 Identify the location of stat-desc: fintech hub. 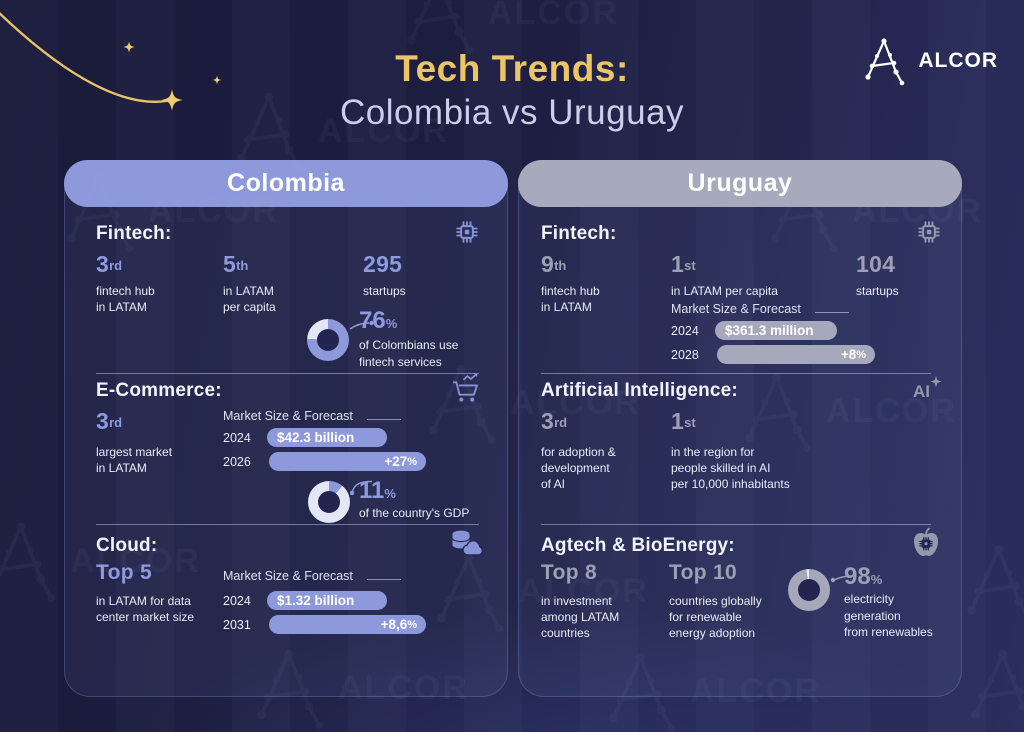
(125, 291).